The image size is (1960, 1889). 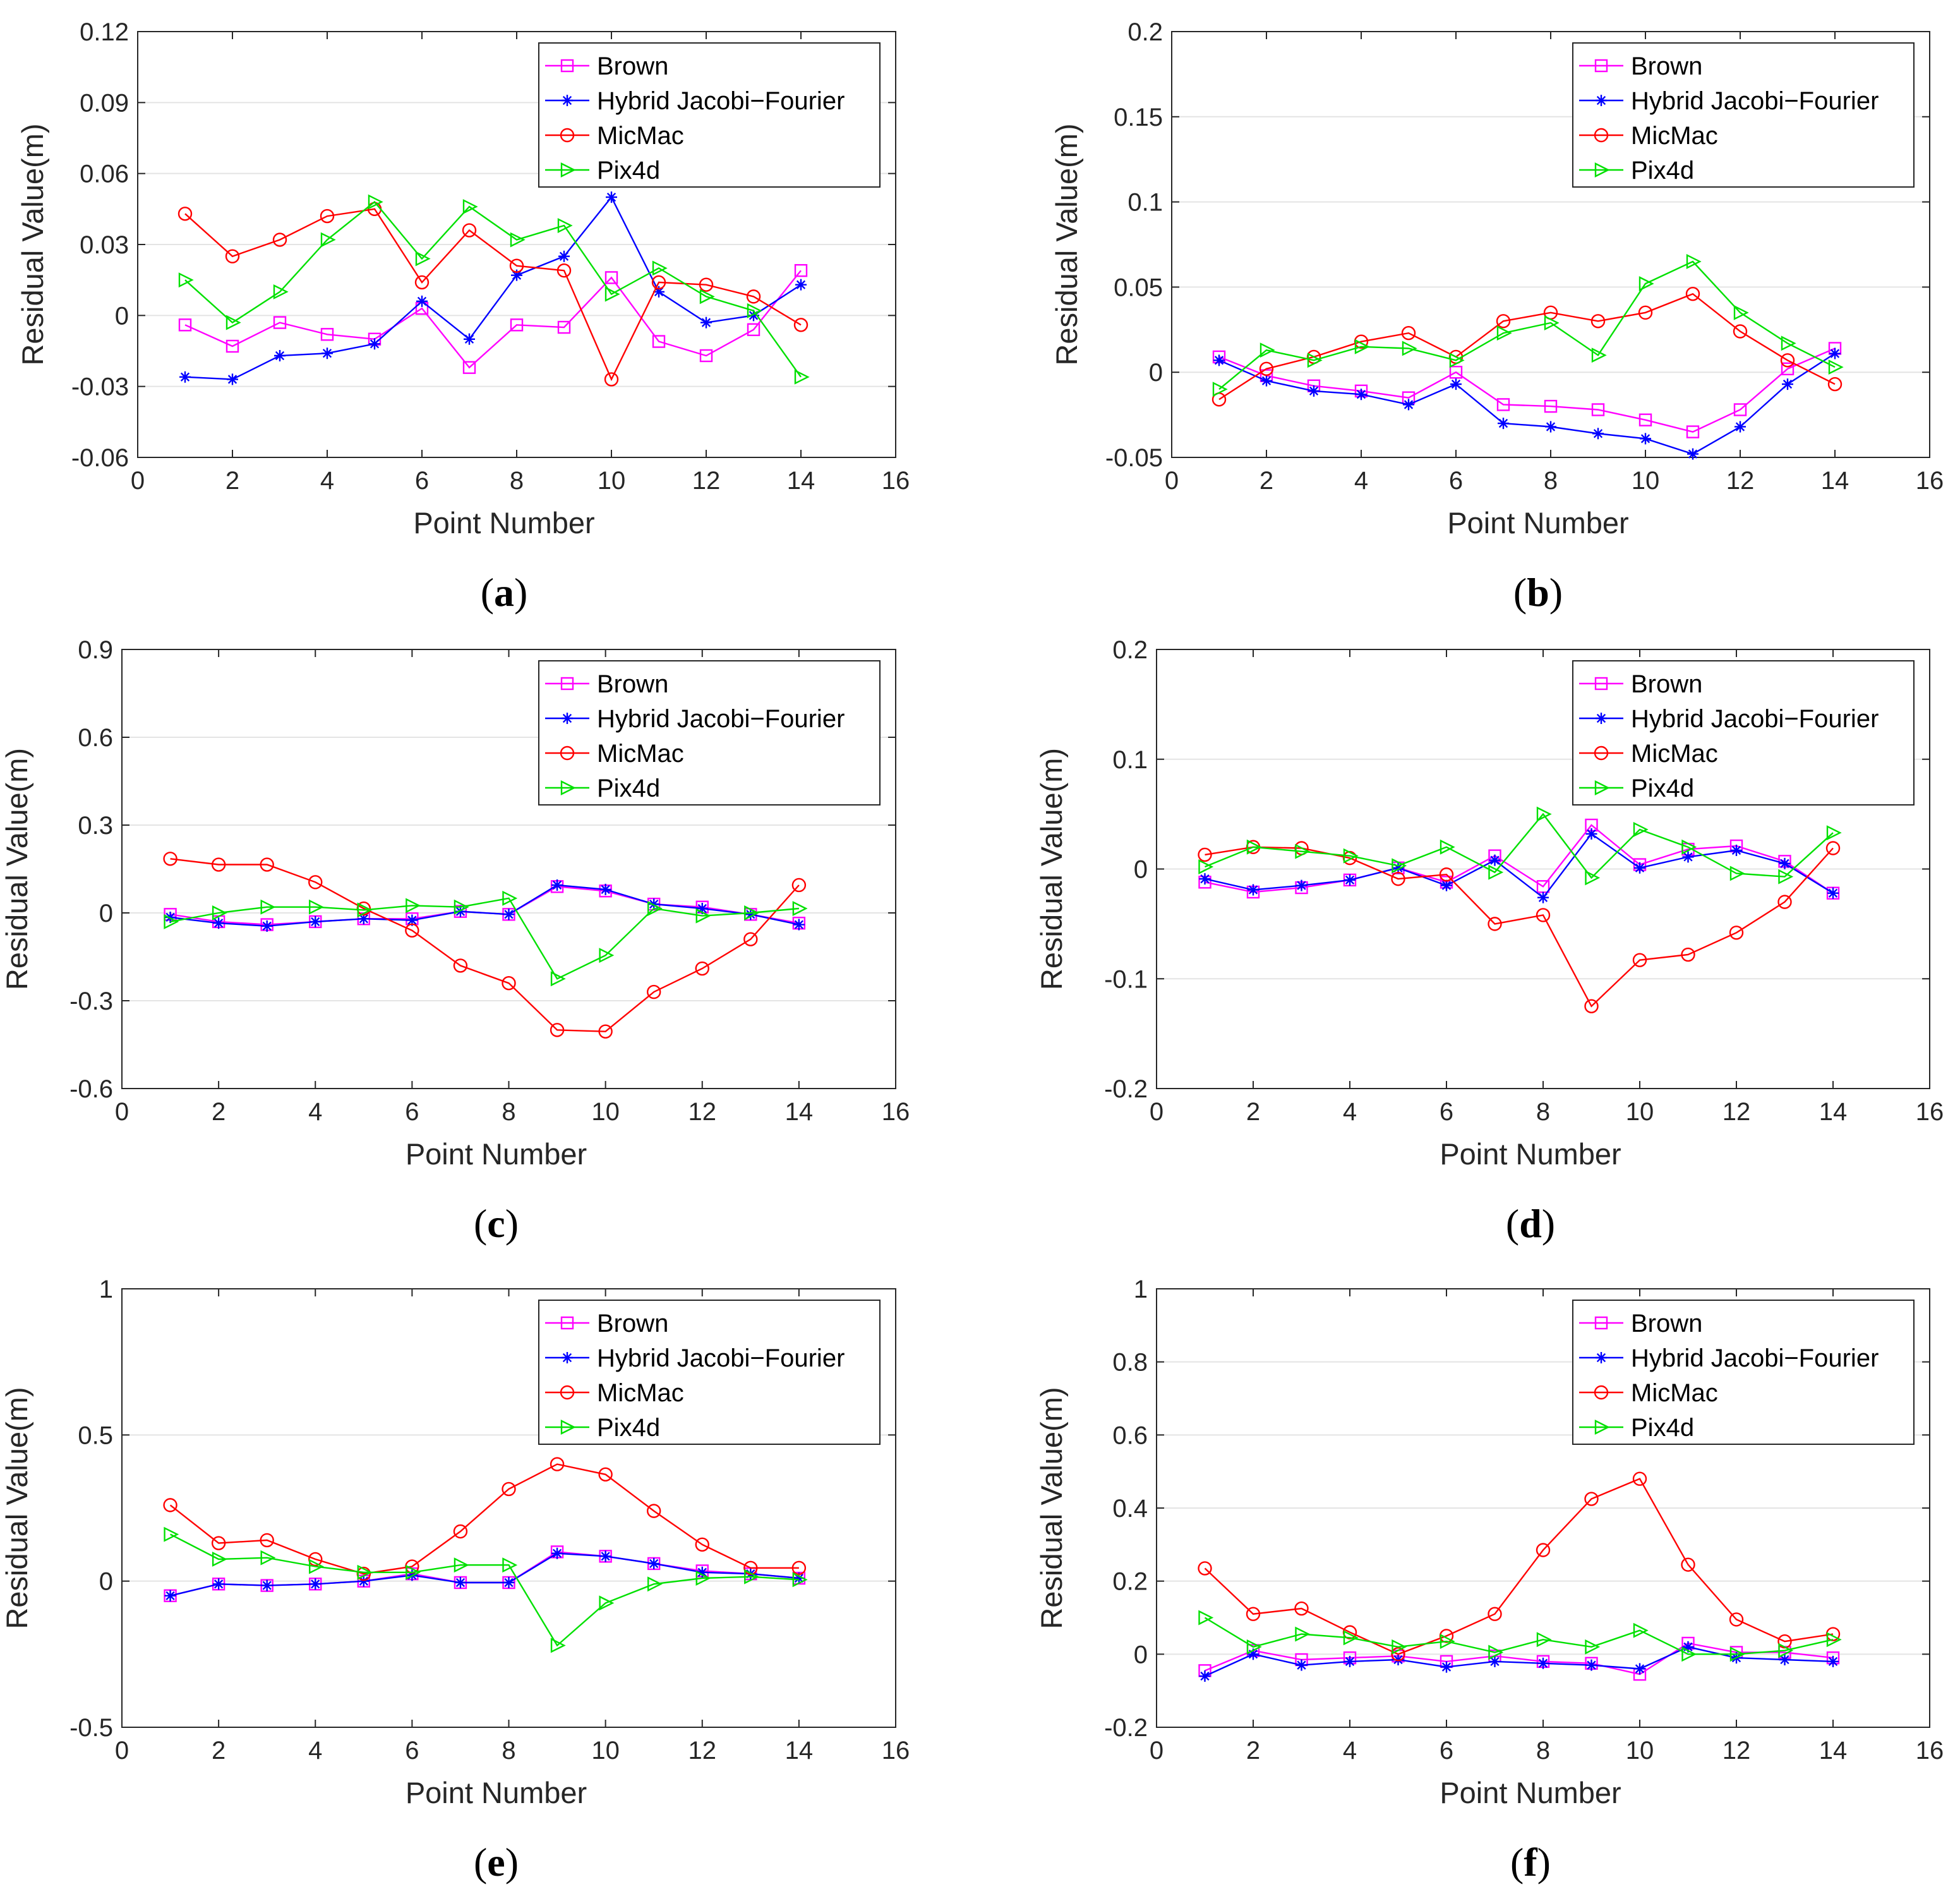 What do you see at coordinates (628, 1428) in the screenshot?
I see `legend-entry: Pix4d` at bounding box center [628, 1428].